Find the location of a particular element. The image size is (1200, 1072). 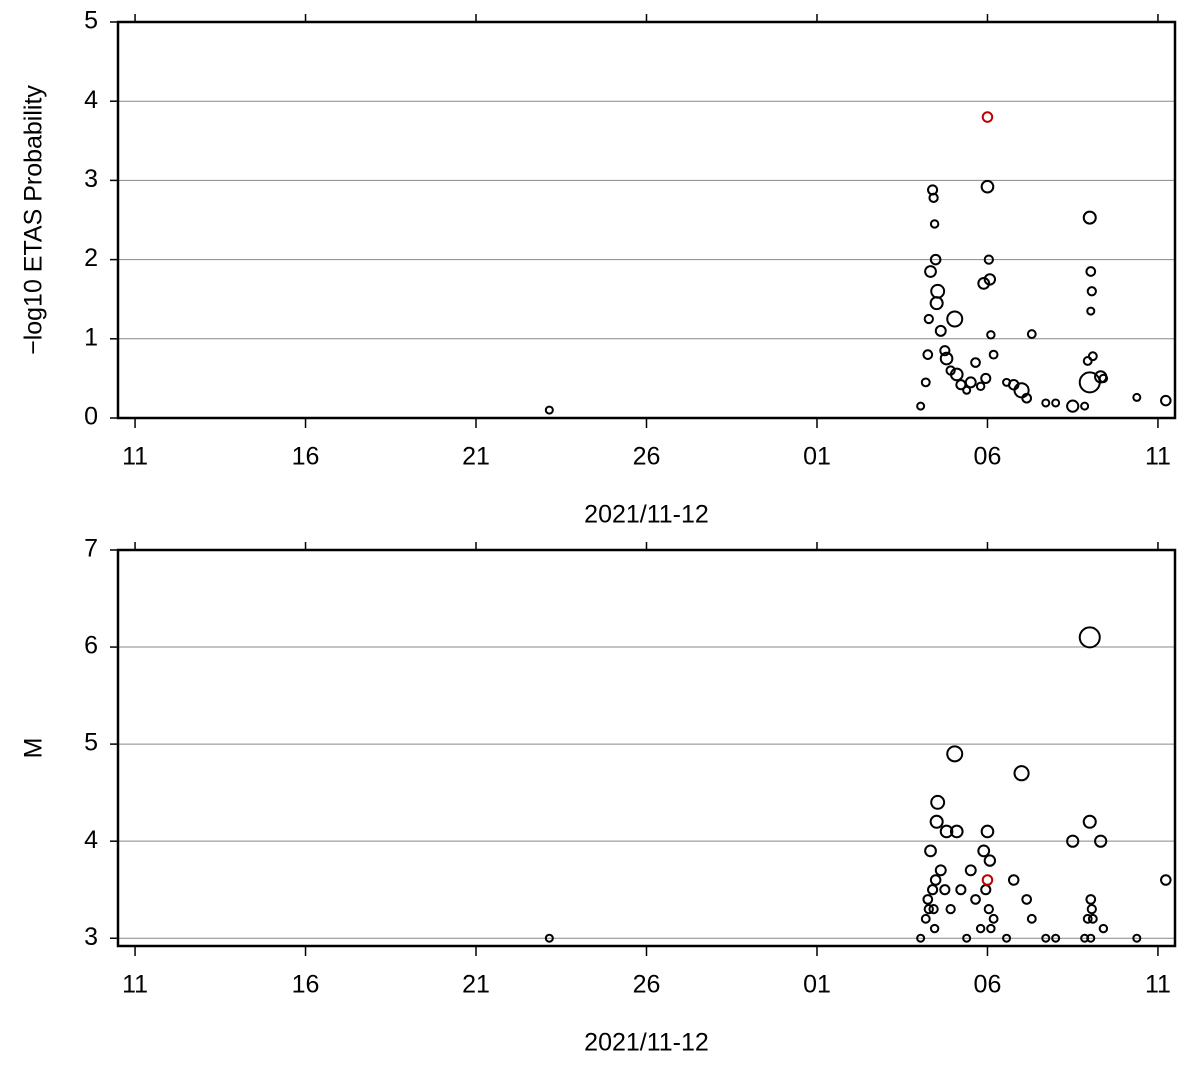

y-tick-label: 6 is located at coordinates (91, 646).